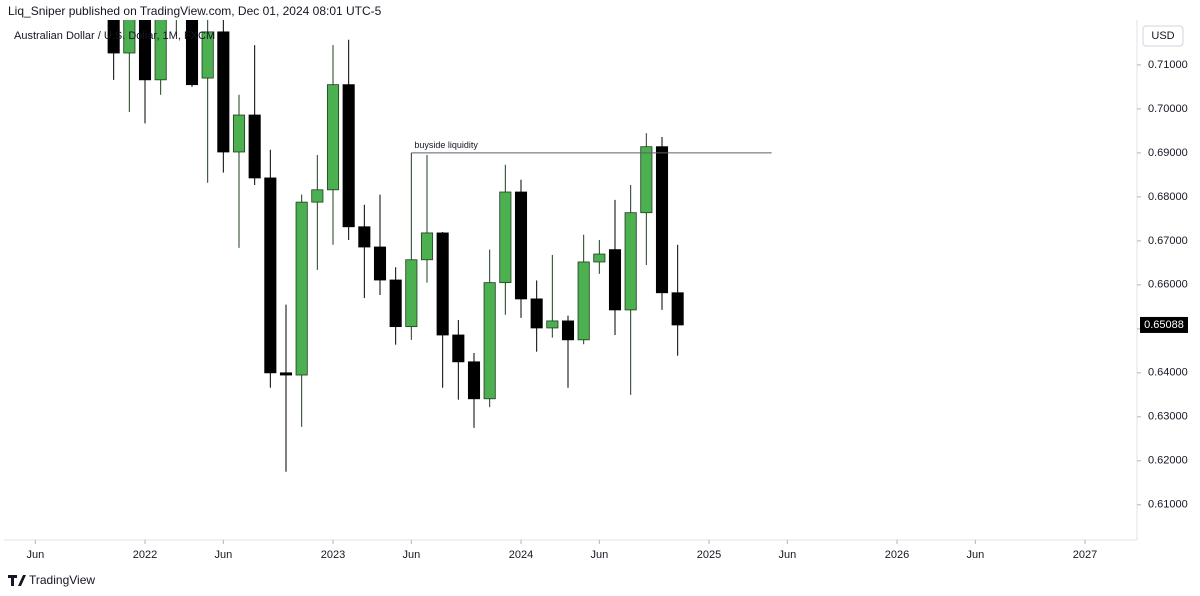 Image resolution: width=1200 pixels, height=596 pixels. I want to click on annotation-label: buyside liquidity, so click(446, 145).